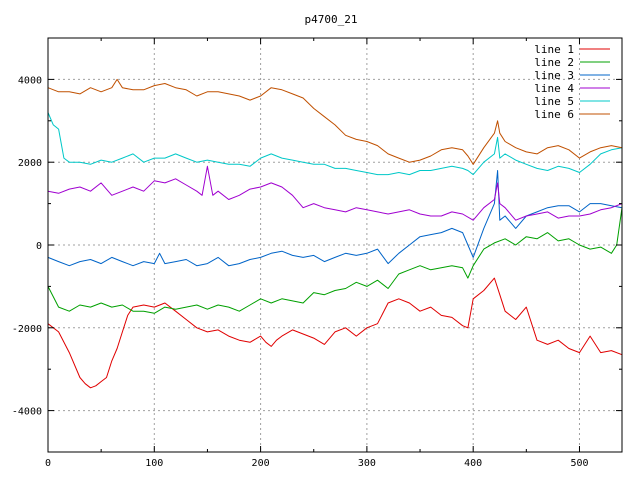  What do you see at coordinates (554, 75) in the screenshot?
I see `legend-label-3: line 3` at bounding box center [554, 75].